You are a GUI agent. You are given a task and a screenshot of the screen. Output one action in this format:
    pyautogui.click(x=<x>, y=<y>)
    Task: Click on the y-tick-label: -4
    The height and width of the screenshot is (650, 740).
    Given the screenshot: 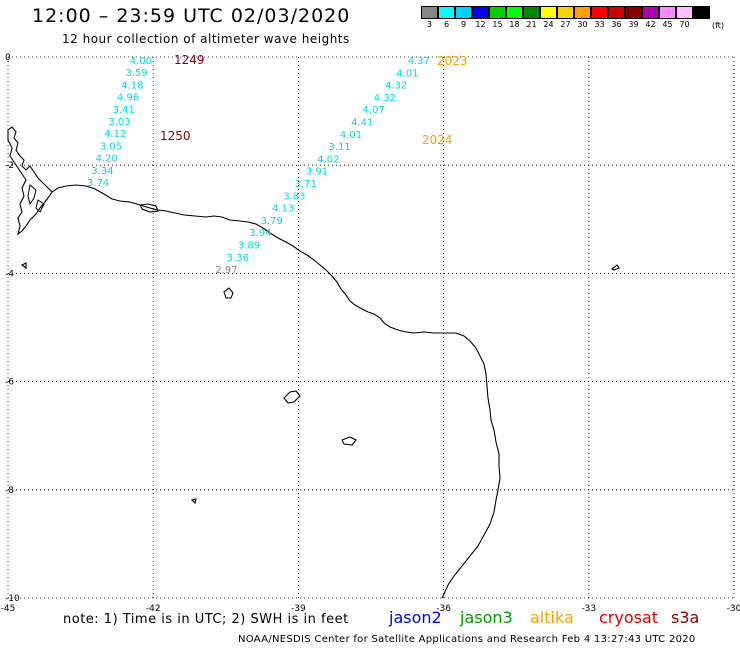 What is the action you would take?
    pyautogui.click(x=9, y=274)
    